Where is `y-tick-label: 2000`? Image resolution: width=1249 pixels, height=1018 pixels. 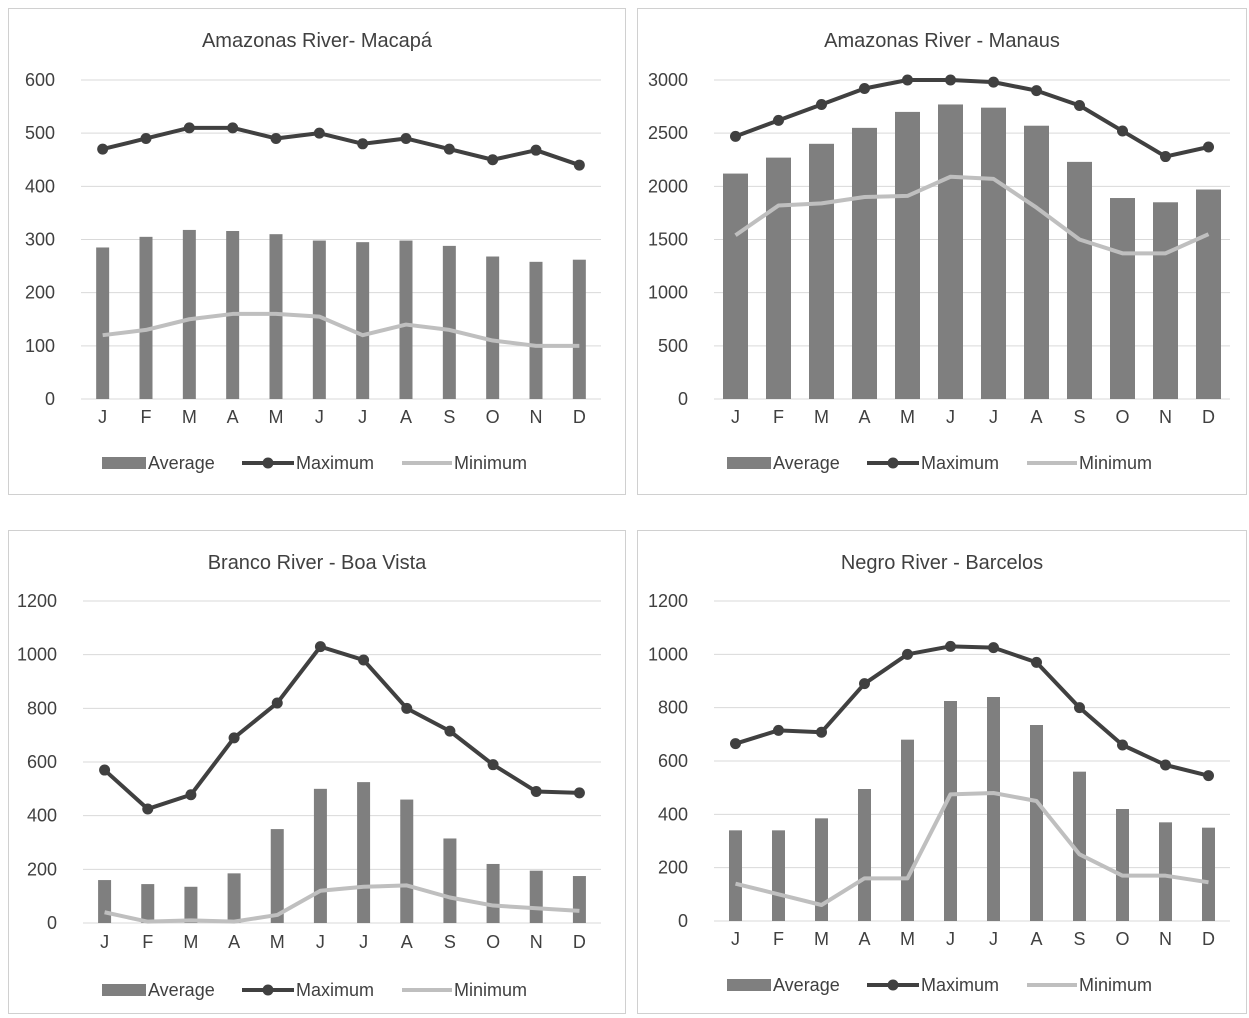
y-tick-label: 2000 is located at coordinates (668, 186).